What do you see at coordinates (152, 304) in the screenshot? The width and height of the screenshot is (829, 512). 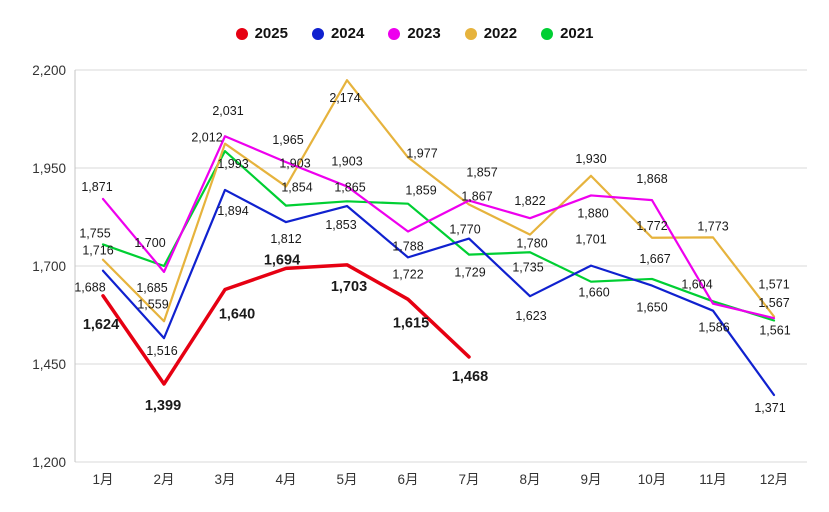 I see `data-label-2022: 1,559` at bounding box center [152, 304].